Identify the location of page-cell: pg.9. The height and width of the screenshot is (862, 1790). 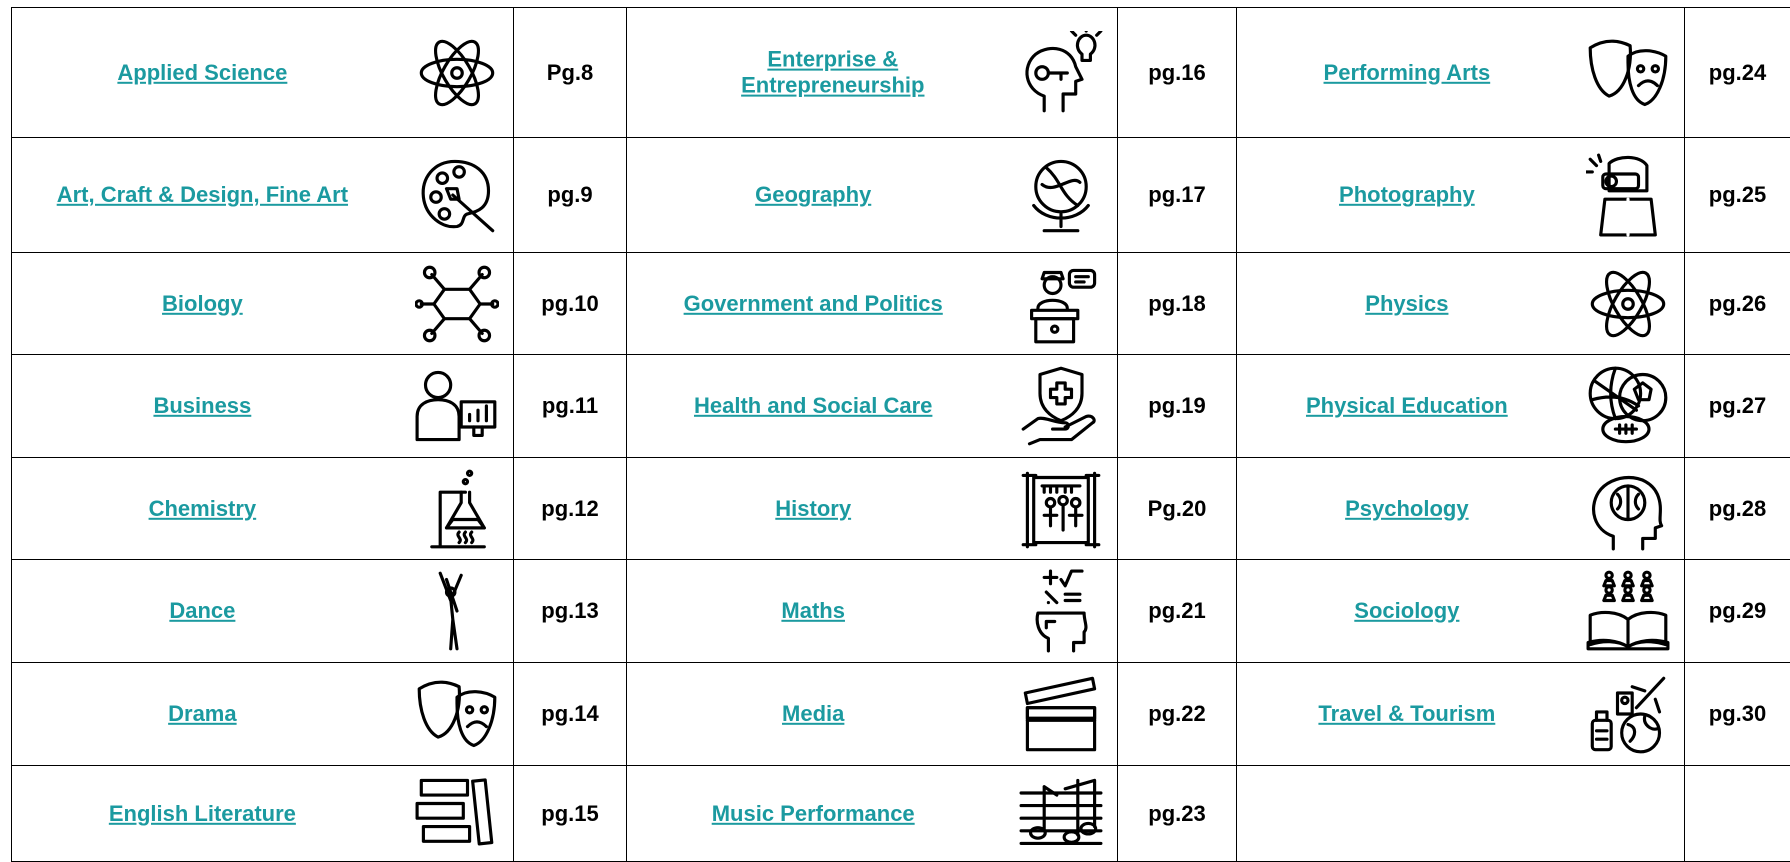
(570, 195).